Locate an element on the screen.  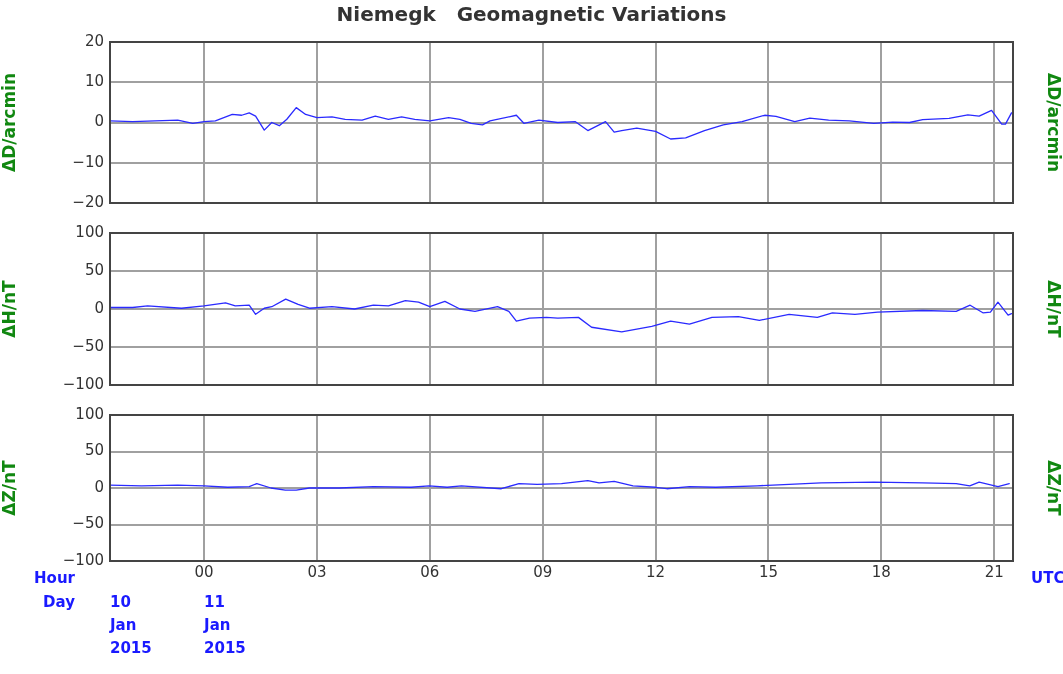
x-tick-label: 09 is located at coordinates (543, 571).